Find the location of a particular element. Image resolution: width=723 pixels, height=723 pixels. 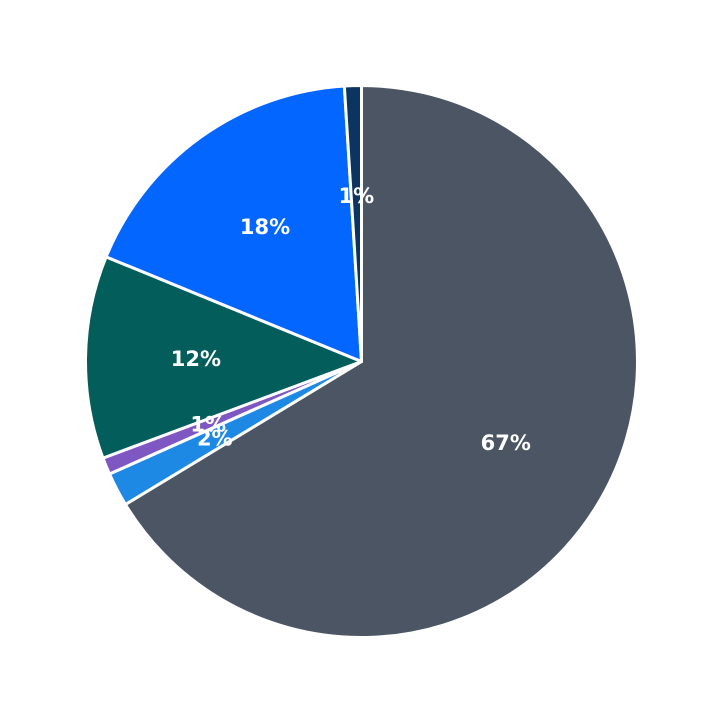

slice-label-0: 67% is located at coordinates (506, 443).